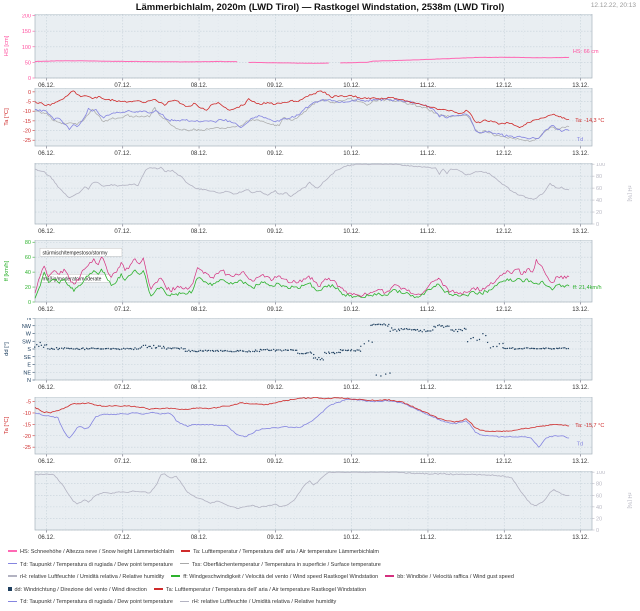  Describe the element at coordinates (26, 32) in the screenshot. I see `y-tick-label: 150` at that location.